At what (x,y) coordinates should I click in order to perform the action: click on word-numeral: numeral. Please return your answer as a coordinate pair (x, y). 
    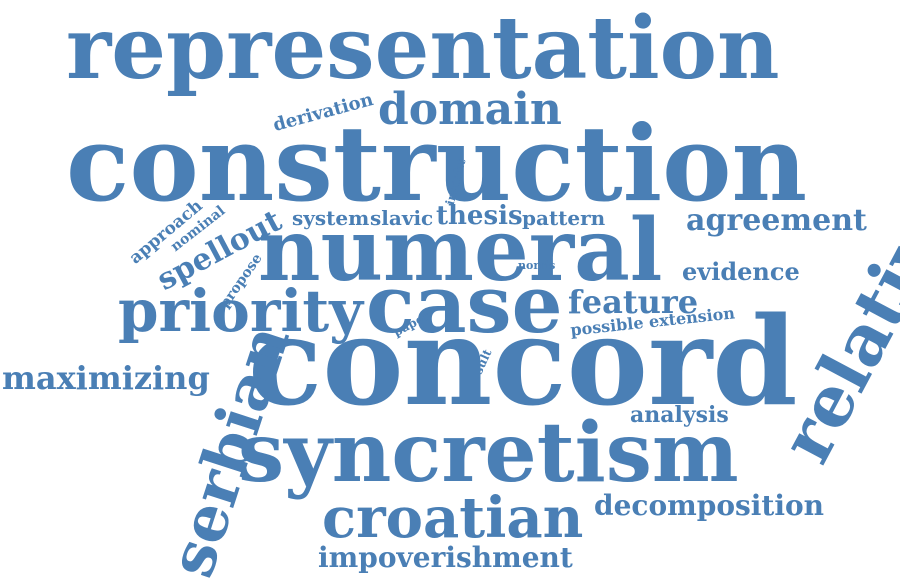
    Looking at the image, I should click on (460, 250).